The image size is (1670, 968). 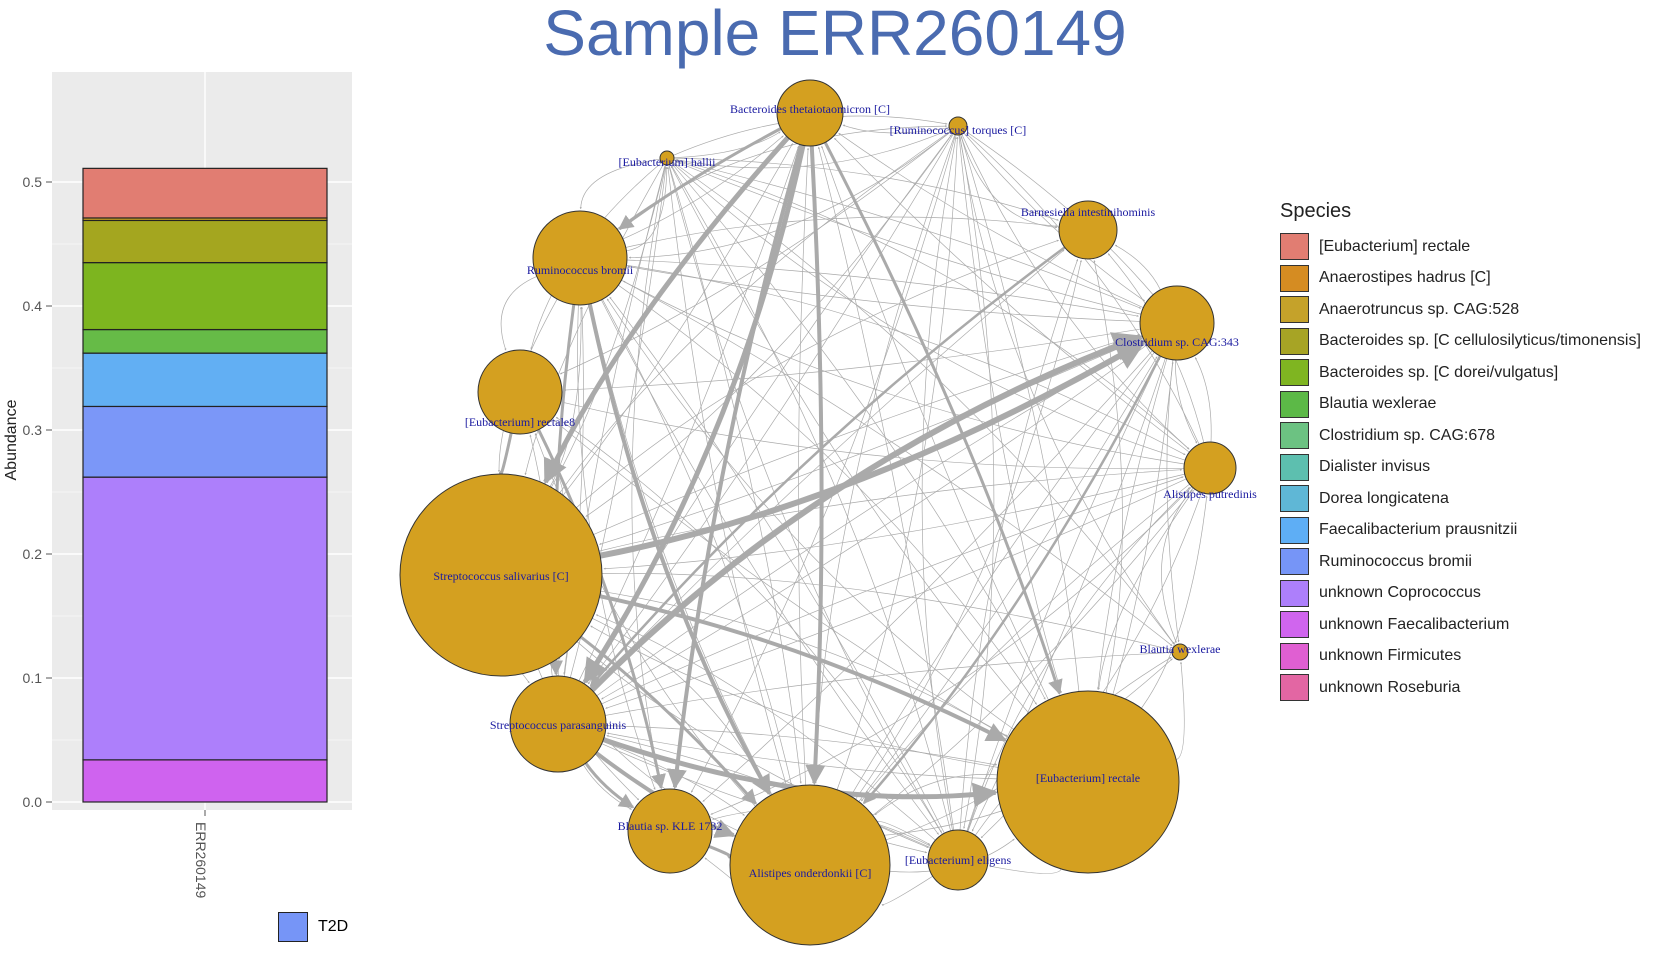 I want to click on legend-label: unknown Faecalibacterium, so click(x=1414, y=624).